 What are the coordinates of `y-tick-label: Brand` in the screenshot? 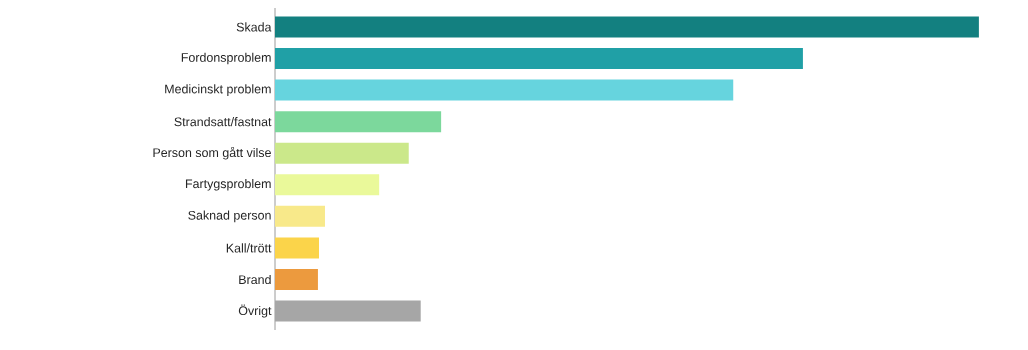 It's located at (255, 279).